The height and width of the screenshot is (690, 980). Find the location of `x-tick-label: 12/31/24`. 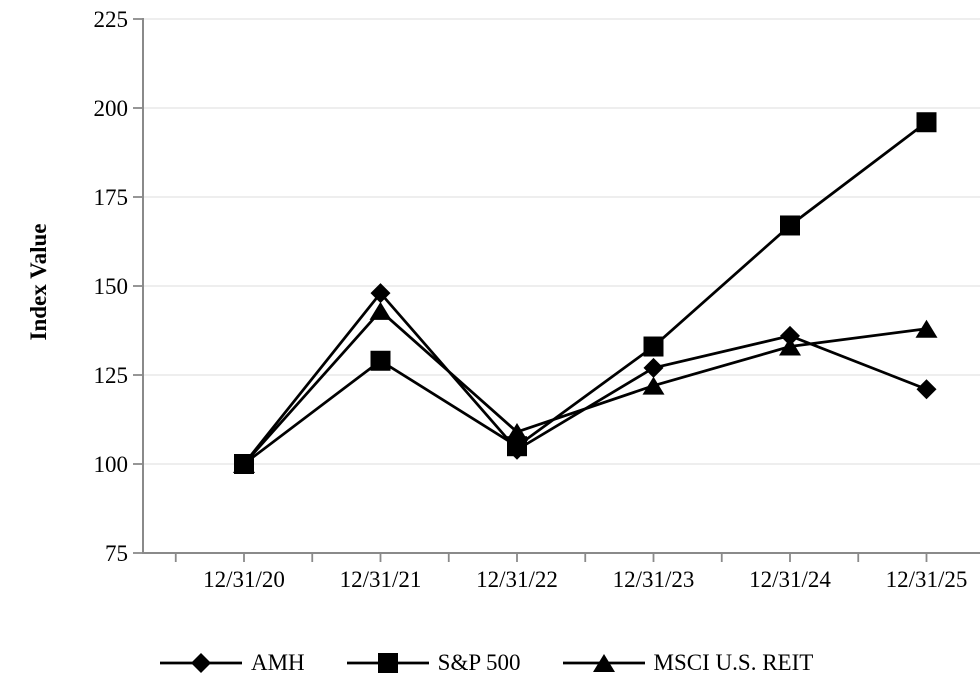

x-tick-label: 12/31/24 is located at coordinates (790, 579).